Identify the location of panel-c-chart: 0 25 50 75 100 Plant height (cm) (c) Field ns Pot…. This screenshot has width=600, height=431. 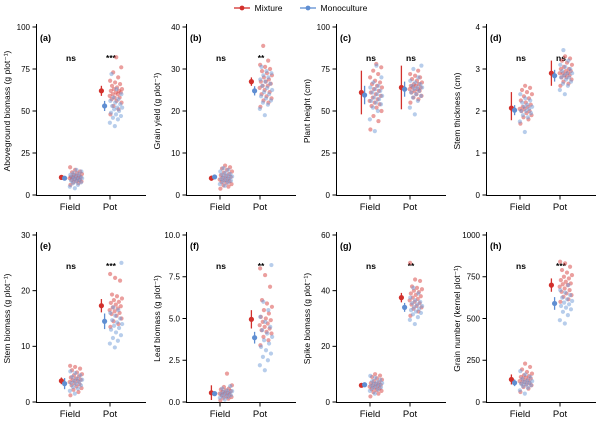
(374, 118).